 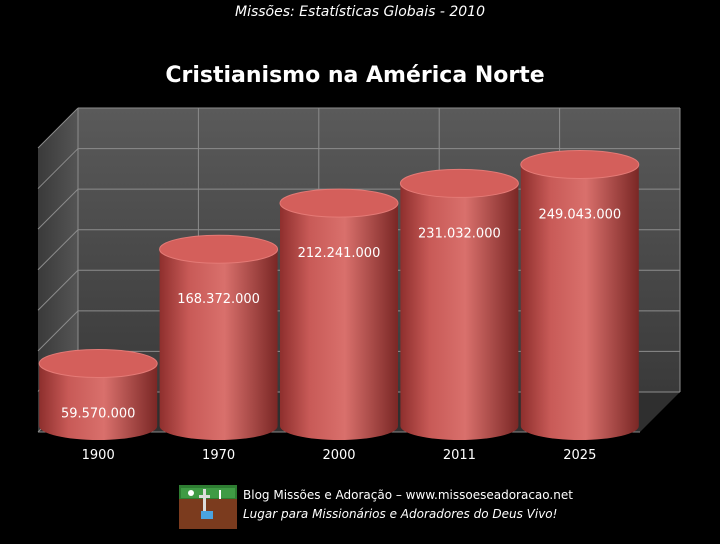 What do you see at coordinates (98, 413) in the screenshot?
I see `value-label-1900: 59.570.000` at bounding box center [98, 413].